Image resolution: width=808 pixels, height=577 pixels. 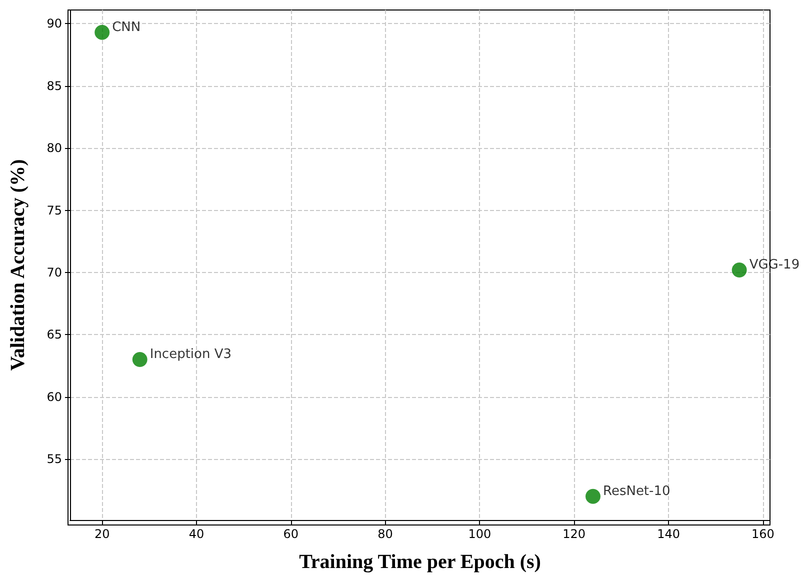 I want to click on x-axis-title: Training Time per Epoch (s), so click(x=420, y=562).